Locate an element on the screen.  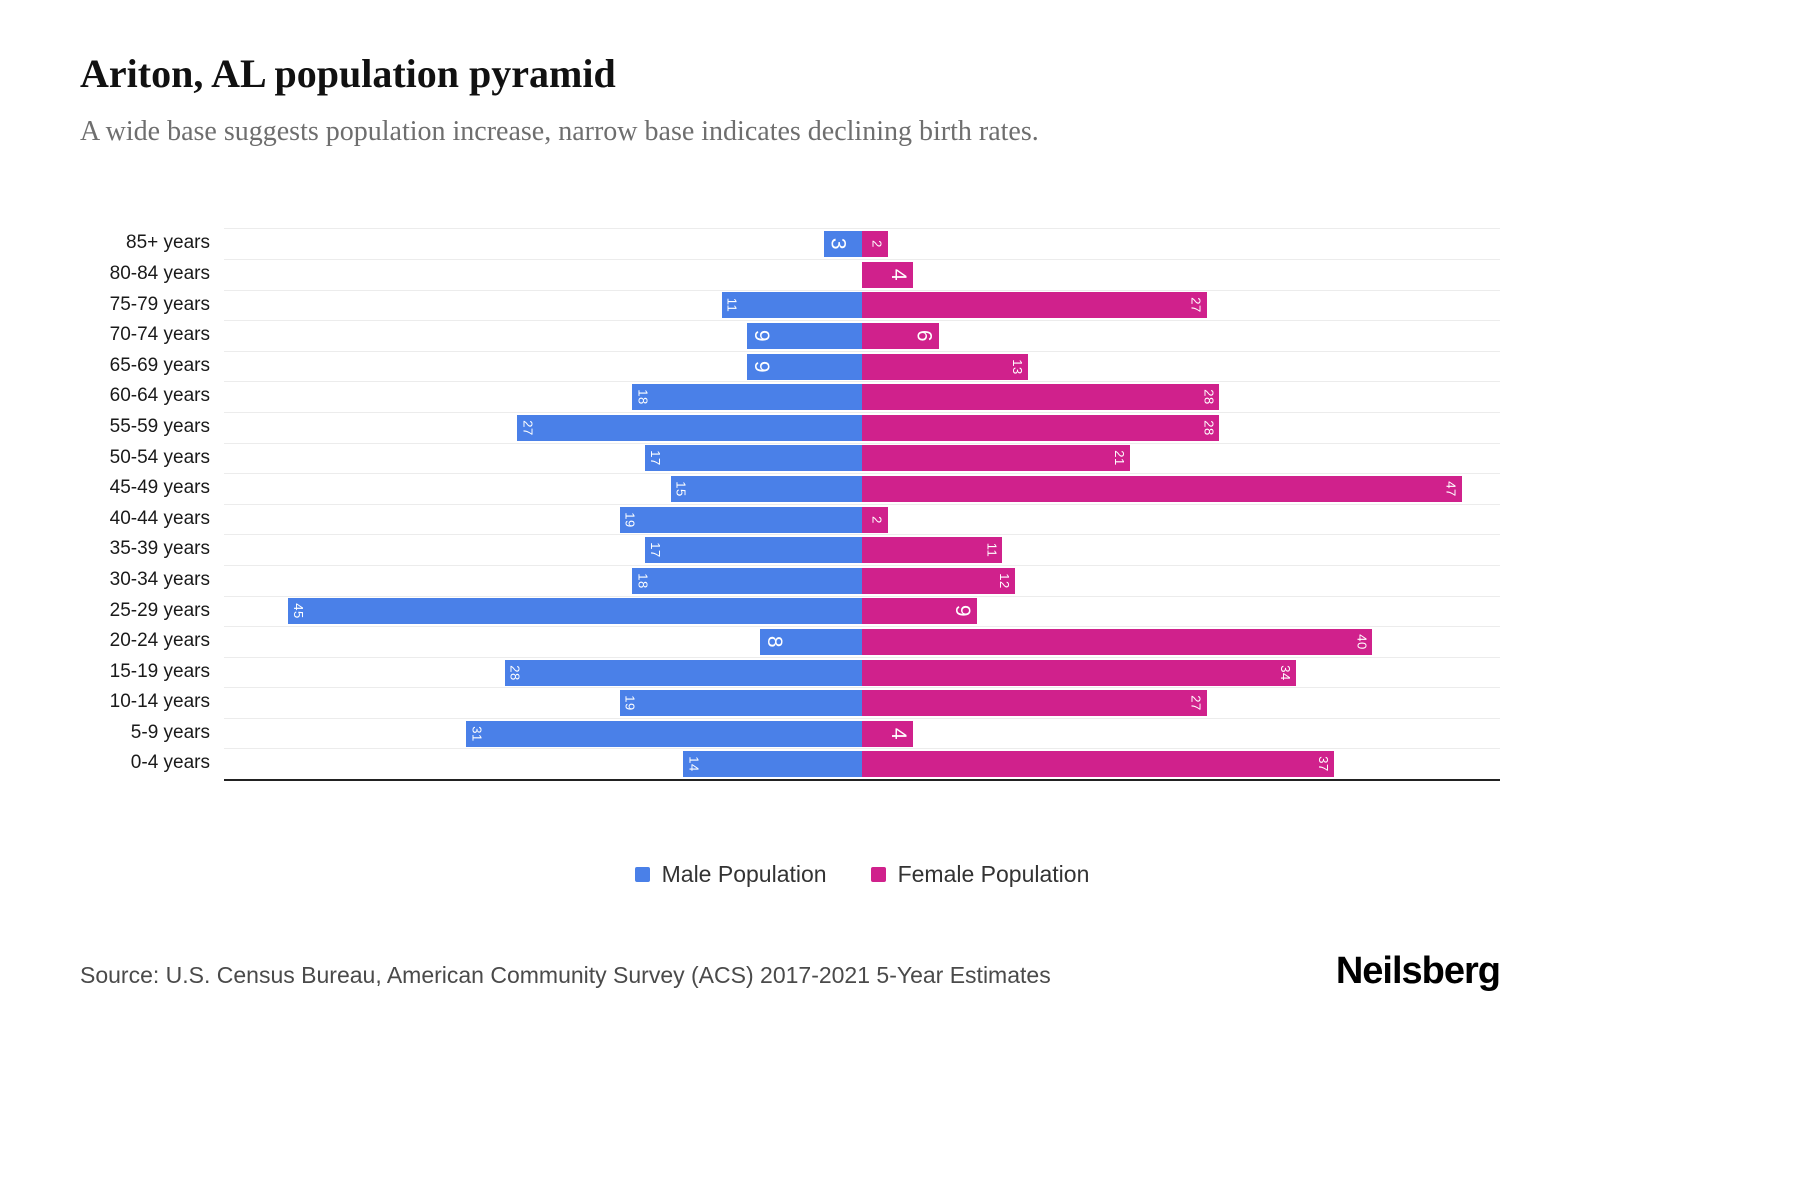
male-bar: 14 is located at coordinates (772, 764).